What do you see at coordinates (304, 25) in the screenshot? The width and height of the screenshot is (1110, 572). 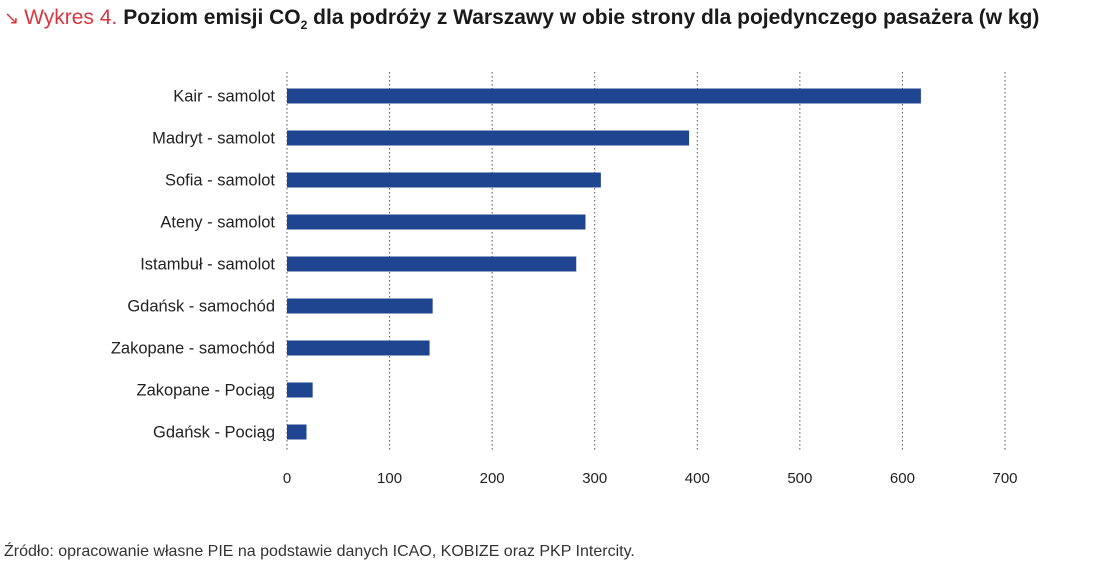 I see `title-subscript: 2` at bounding box center [304, 25].